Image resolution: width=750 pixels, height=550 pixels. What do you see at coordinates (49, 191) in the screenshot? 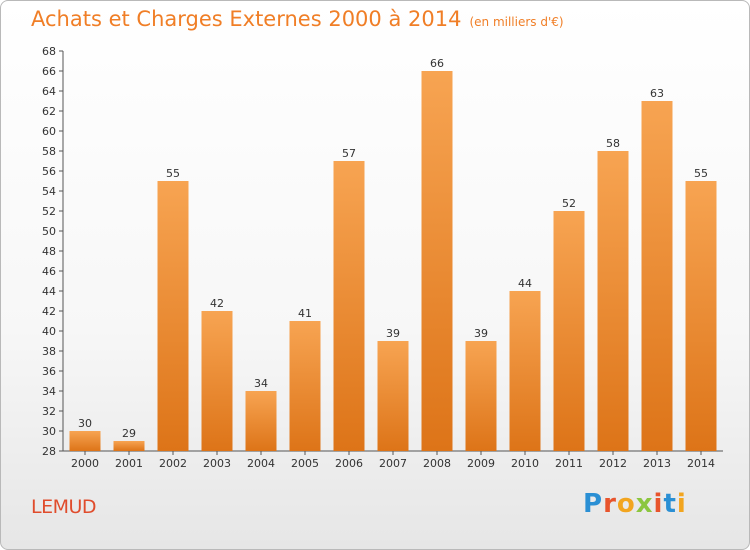
I see `y-tick-label: 54` at bounding box center [49, 191].